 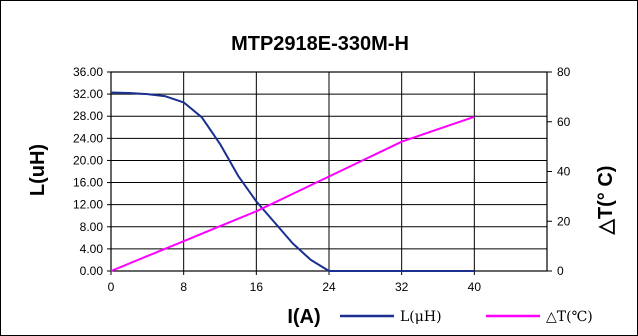 What do you see at coordinates (606, 201) in the screenshot?
I see `y2-axis-label: △T(° C)` at bounding box center [606, 201].